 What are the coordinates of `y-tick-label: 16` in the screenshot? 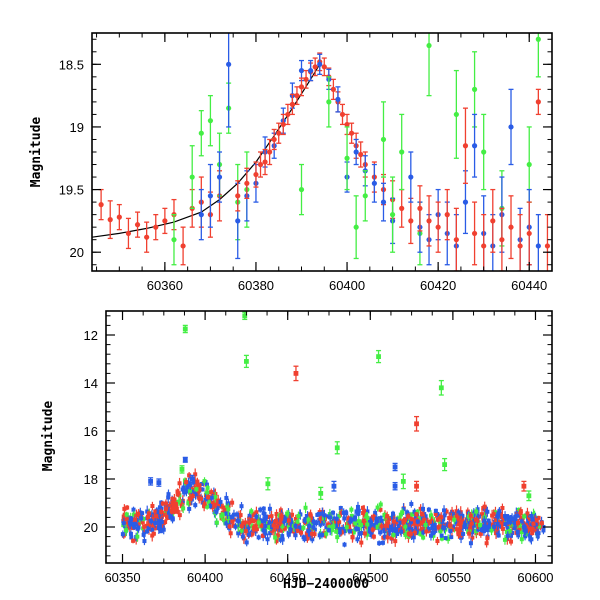 It's located at (91, 431).